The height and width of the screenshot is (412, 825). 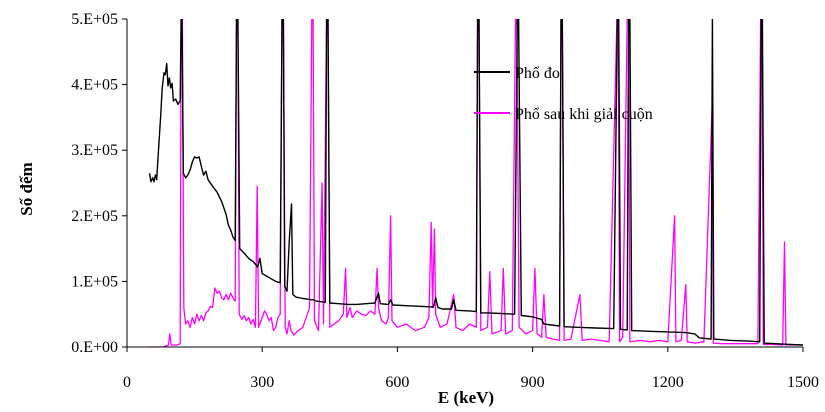 I want to click on x-tick-label: 0, so click(x=127, y=382).